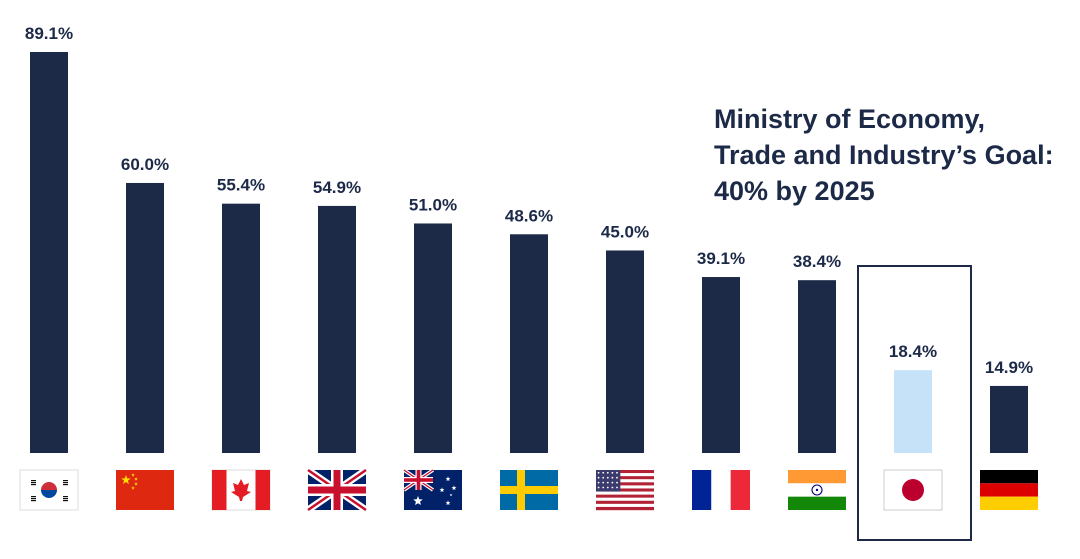 This screenshot has height=559, width=1080. I want to click on bar-japan, so click(913, 411).